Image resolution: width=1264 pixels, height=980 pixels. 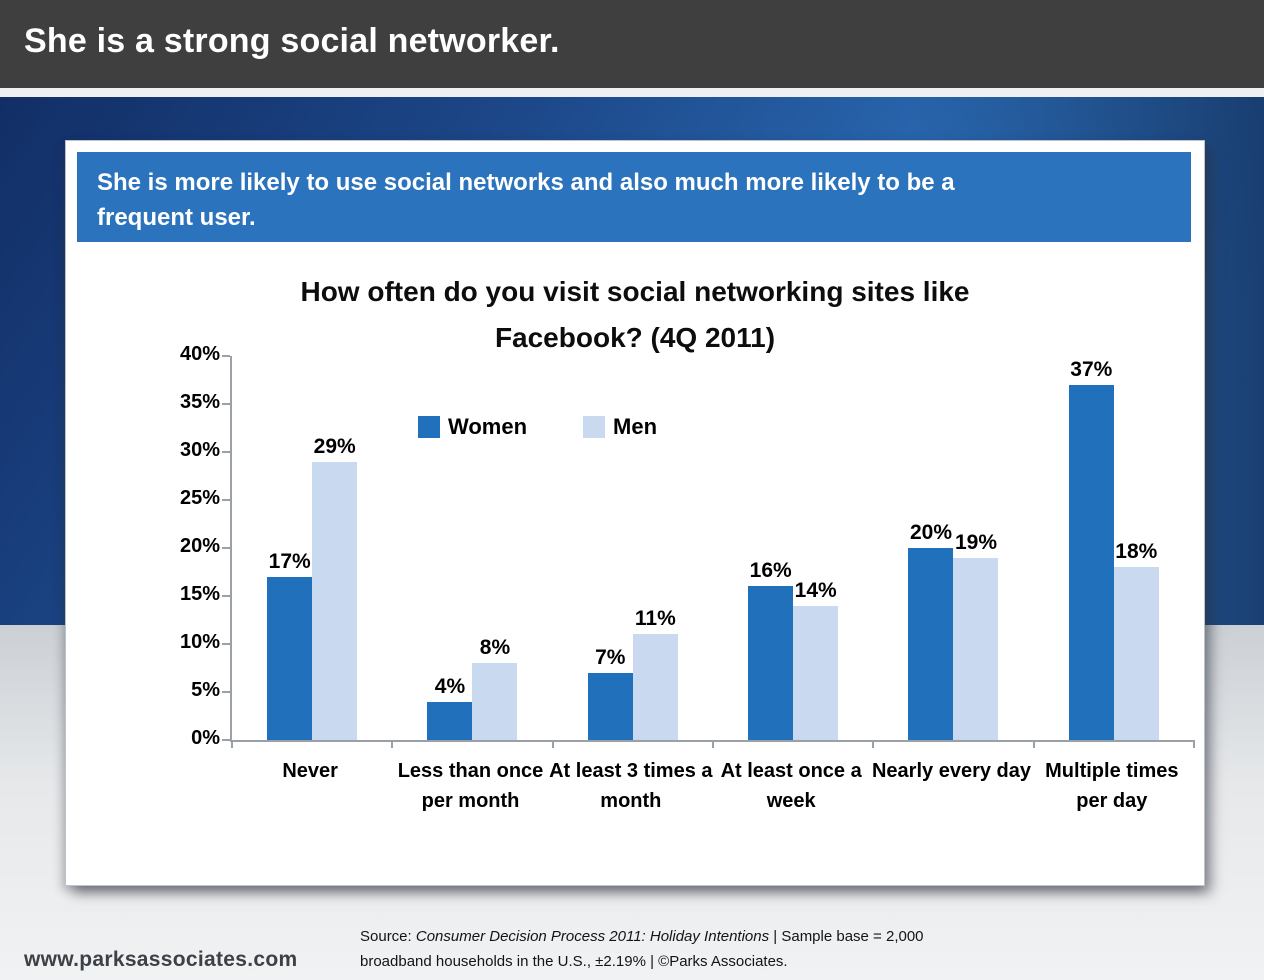 I want to click on men-swatch, so click(x=594, y=427).